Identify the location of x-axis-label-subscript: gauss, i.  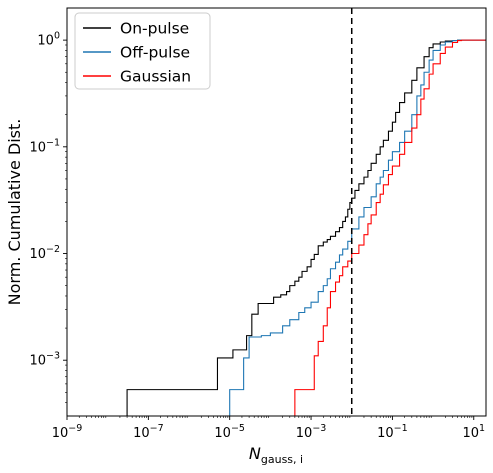
(282, 459).